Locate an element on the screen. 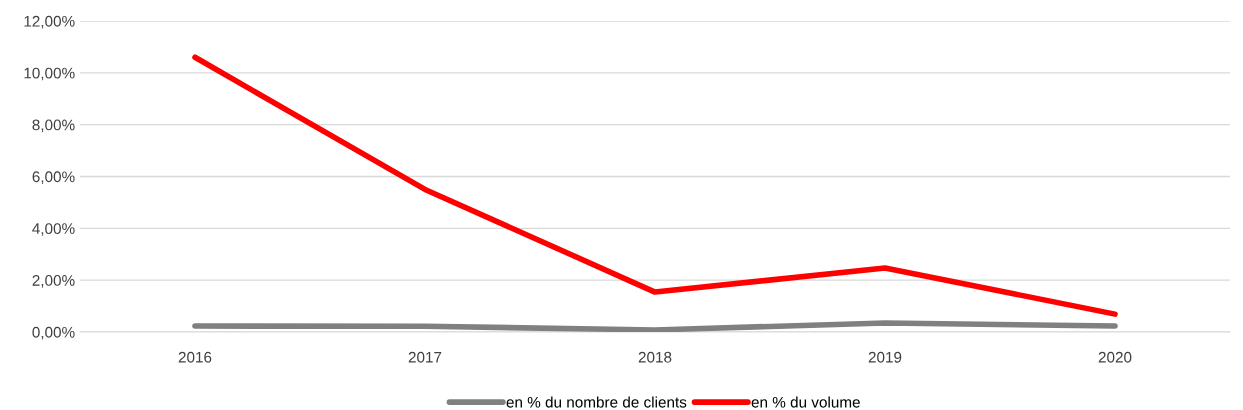 This screenshot has width=1243, height=410. y-tick-label: 2,00% is located at coordinates (53, 281).